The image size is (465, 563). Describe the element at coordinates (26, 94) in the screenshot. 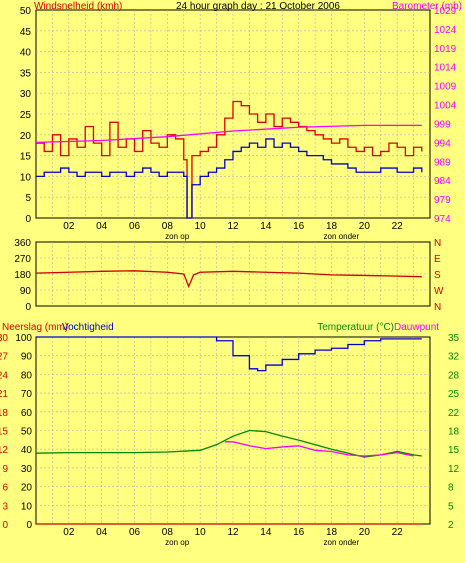

I see `wind-y-tick-label: 30` at that location.